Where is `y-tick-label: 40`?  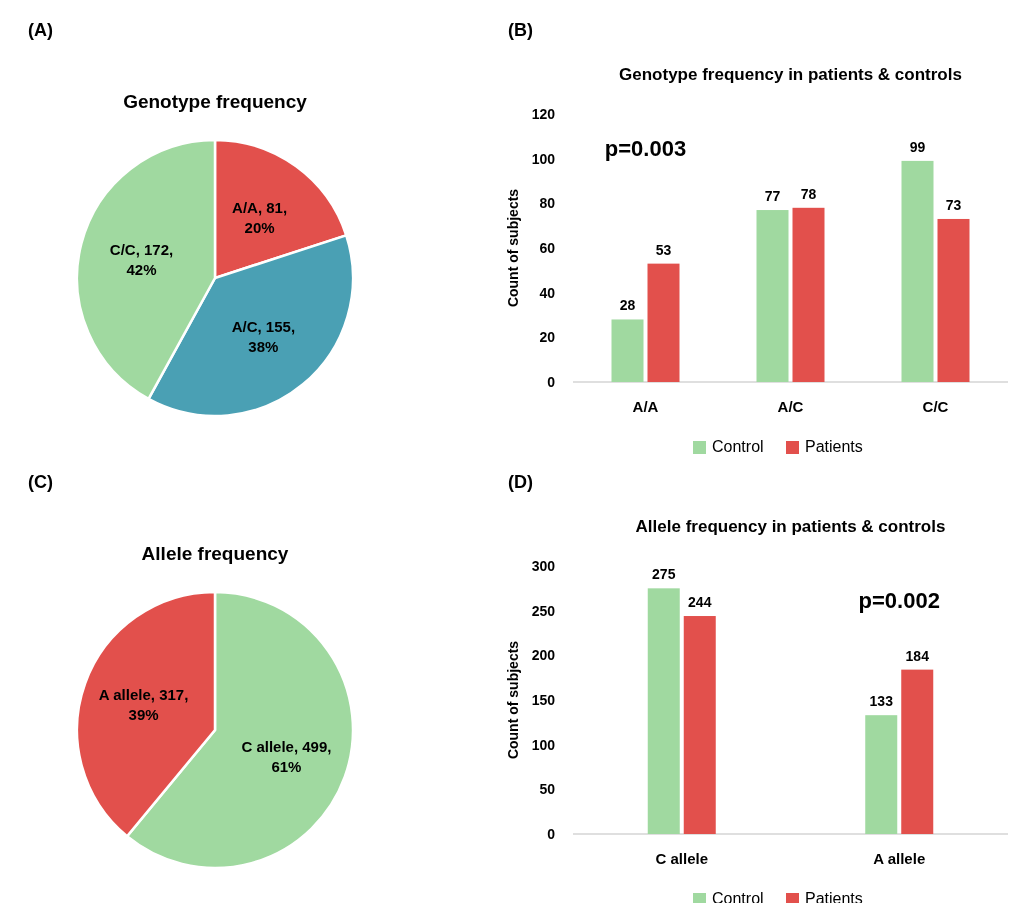
y-tick-label: 40 is located at coordinates (547, 292).